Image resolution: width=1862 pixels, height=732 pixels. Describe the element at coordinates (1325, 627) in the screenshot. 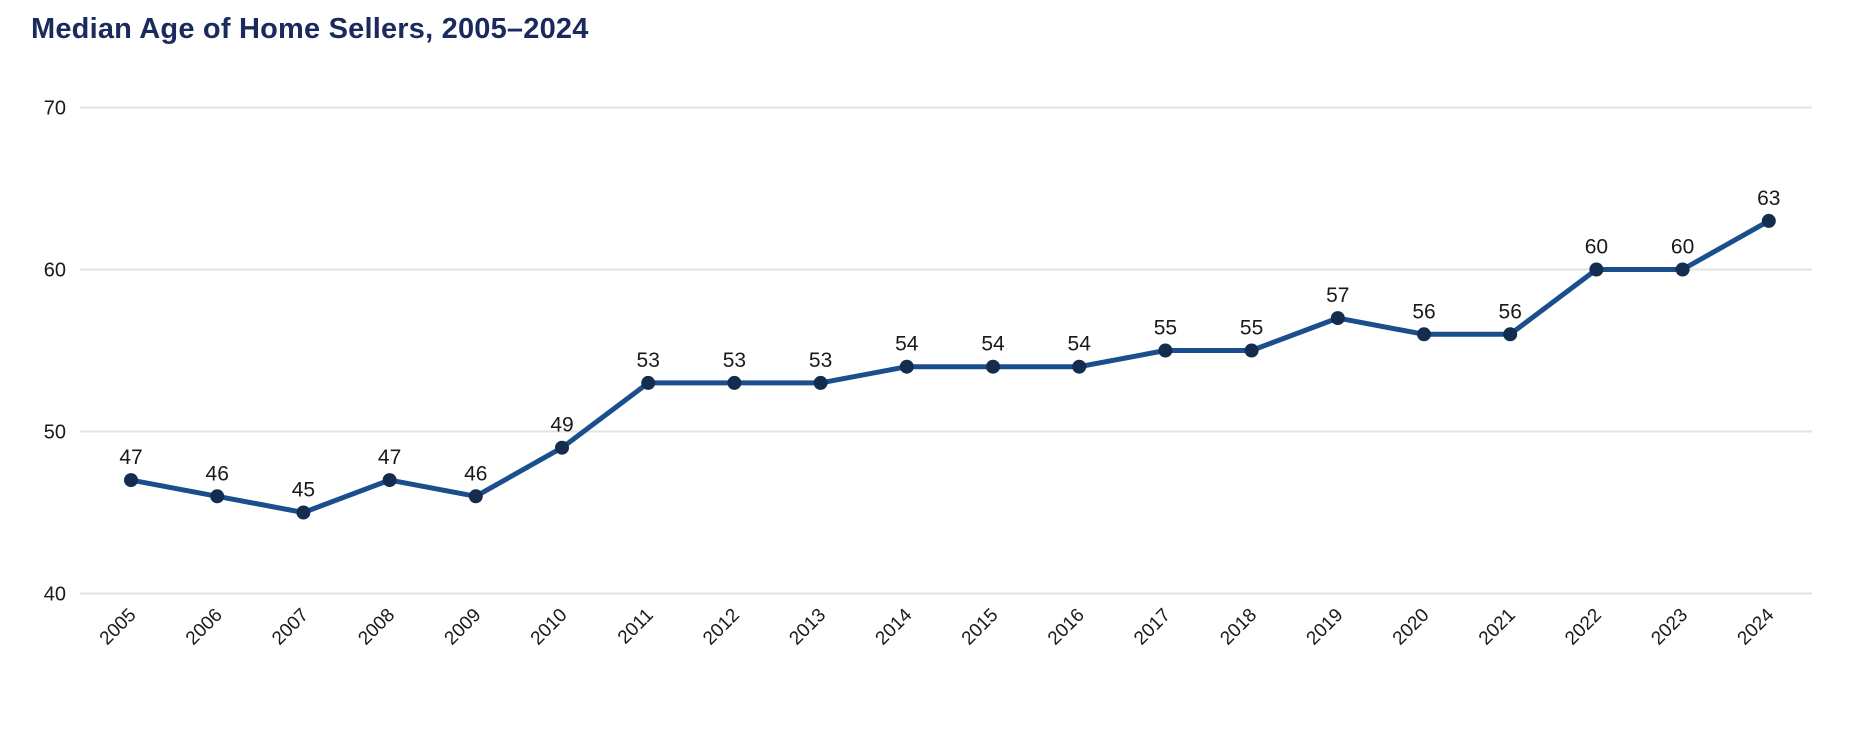

I see `x-axis-tick-label-2019: 2019` at that location.